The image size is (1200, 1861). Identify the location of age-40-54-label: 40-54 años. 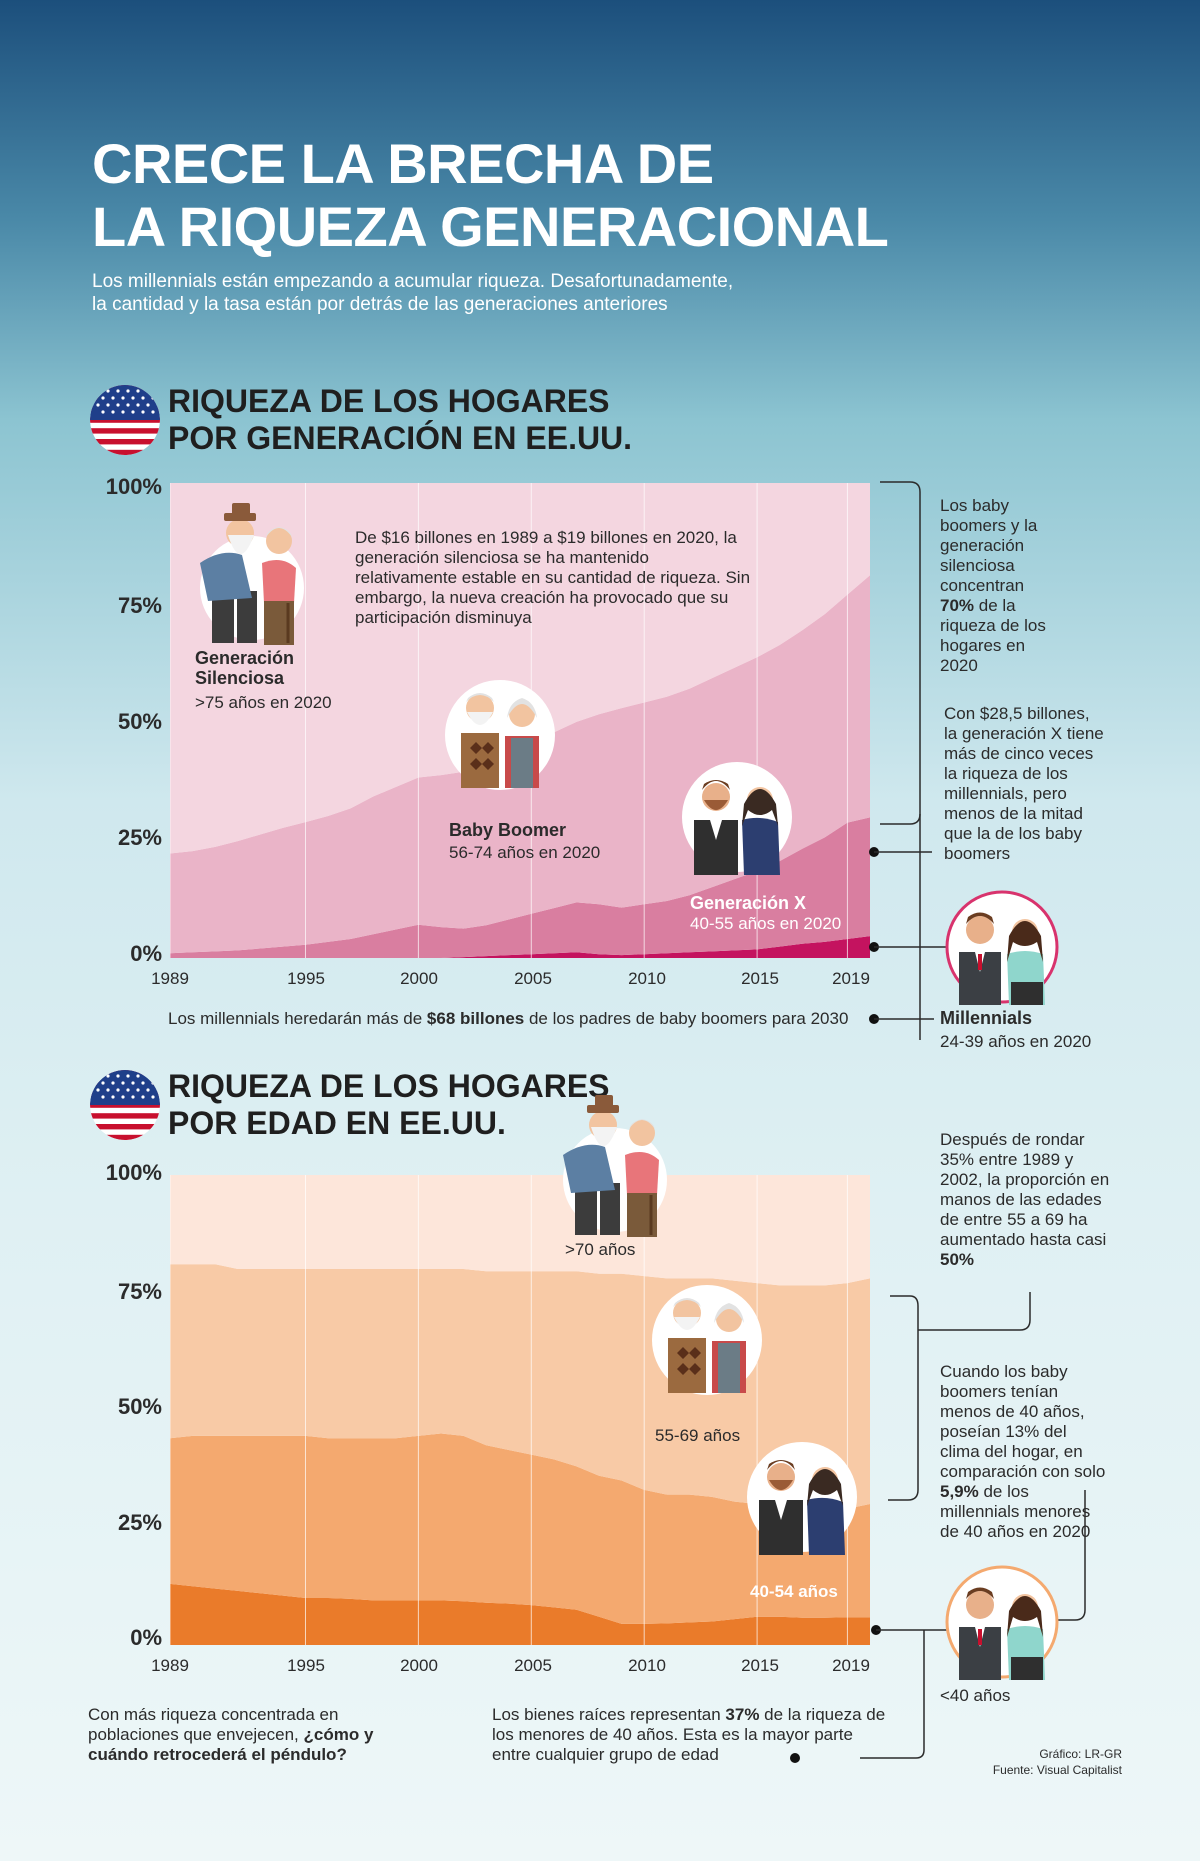
(794, 1591).